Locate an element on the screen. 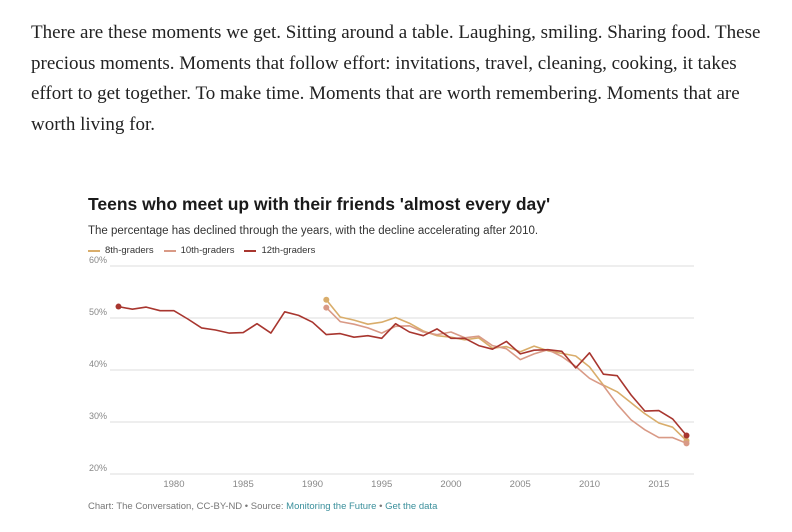  y-tick-label-50: 50% is located at coordinates (98, 312).